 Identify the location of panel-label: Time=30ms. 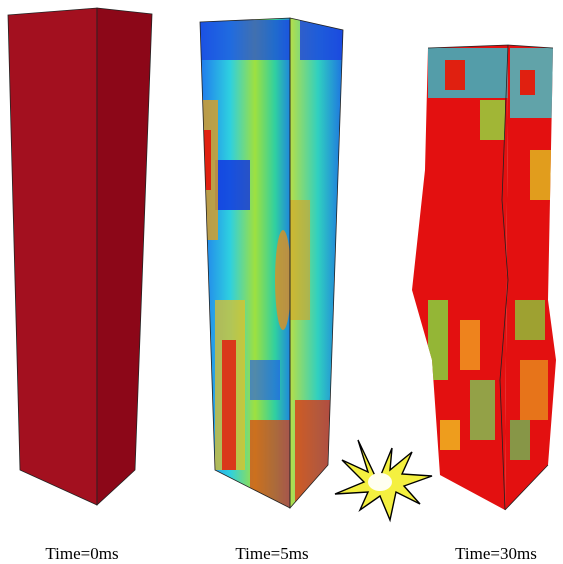
(496, 553).